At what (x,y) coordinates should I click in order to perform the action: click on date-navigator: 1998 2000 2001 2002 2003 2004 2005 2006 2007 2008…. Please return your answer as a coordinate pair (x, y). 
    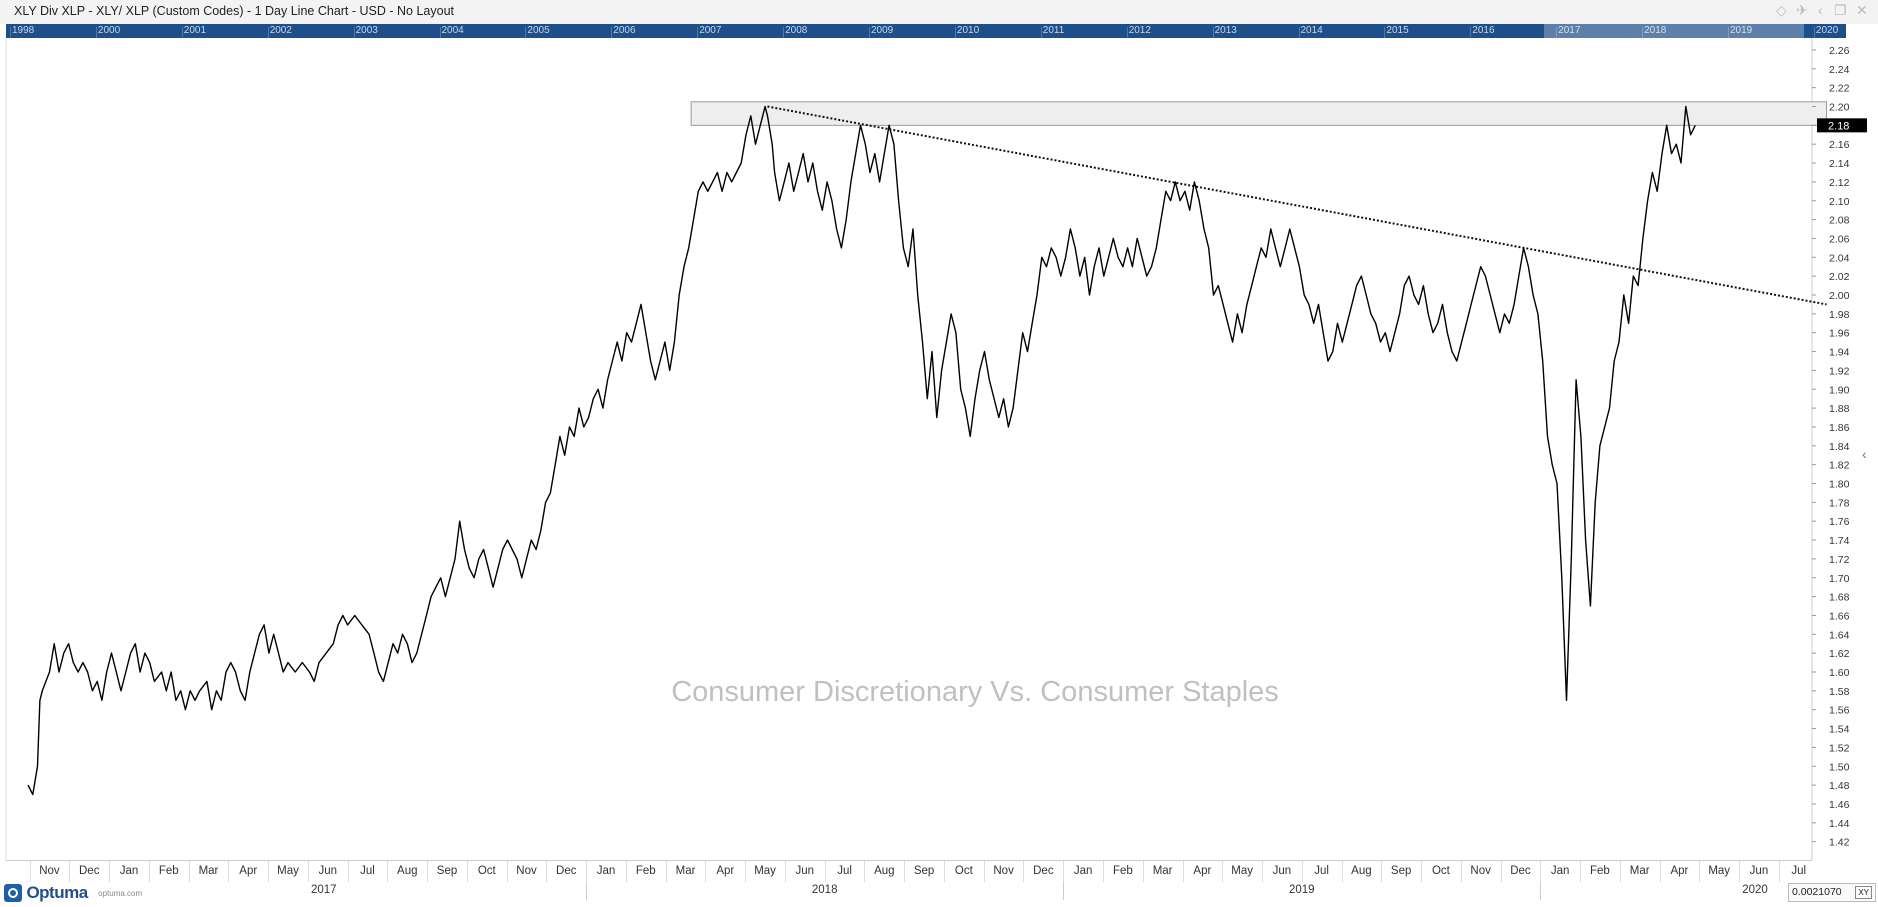
    Looking at the image, I should click on (926, 31).